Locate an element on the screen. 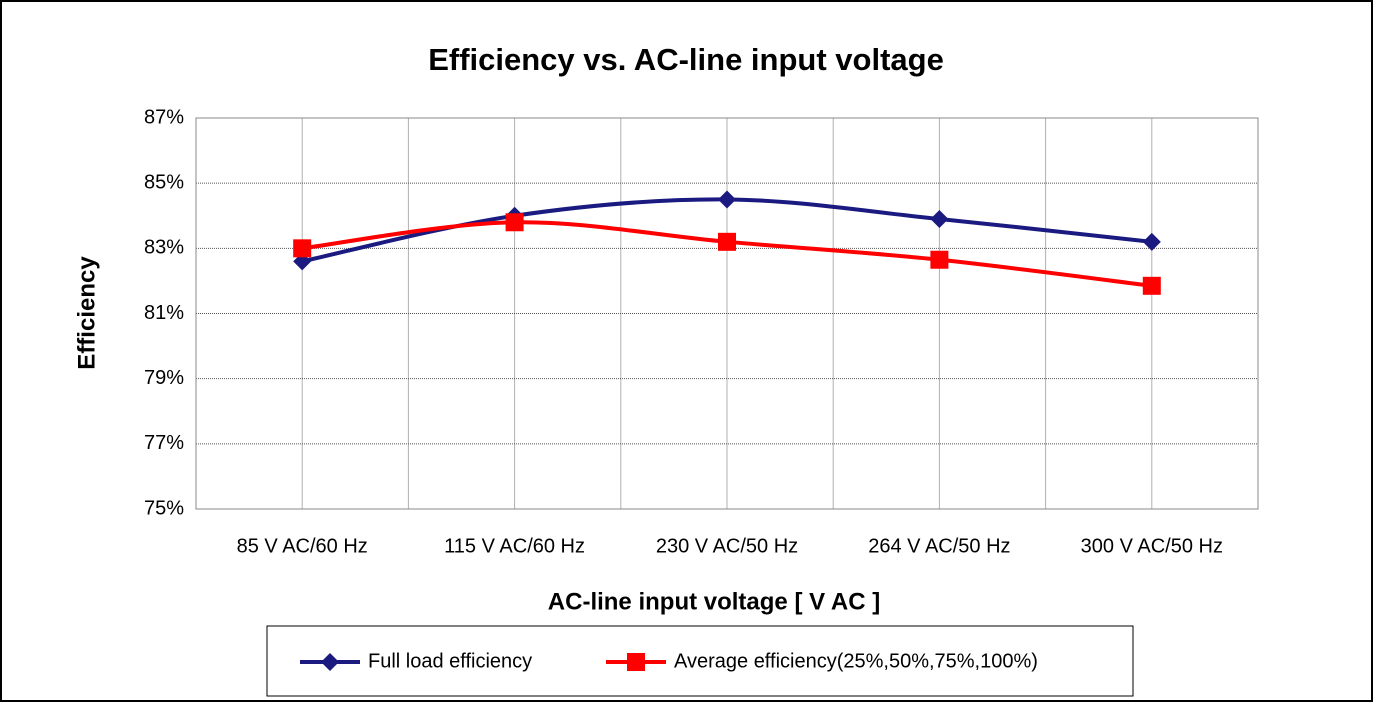  y-tick-label: 81% is located at coordinates (164, 313).